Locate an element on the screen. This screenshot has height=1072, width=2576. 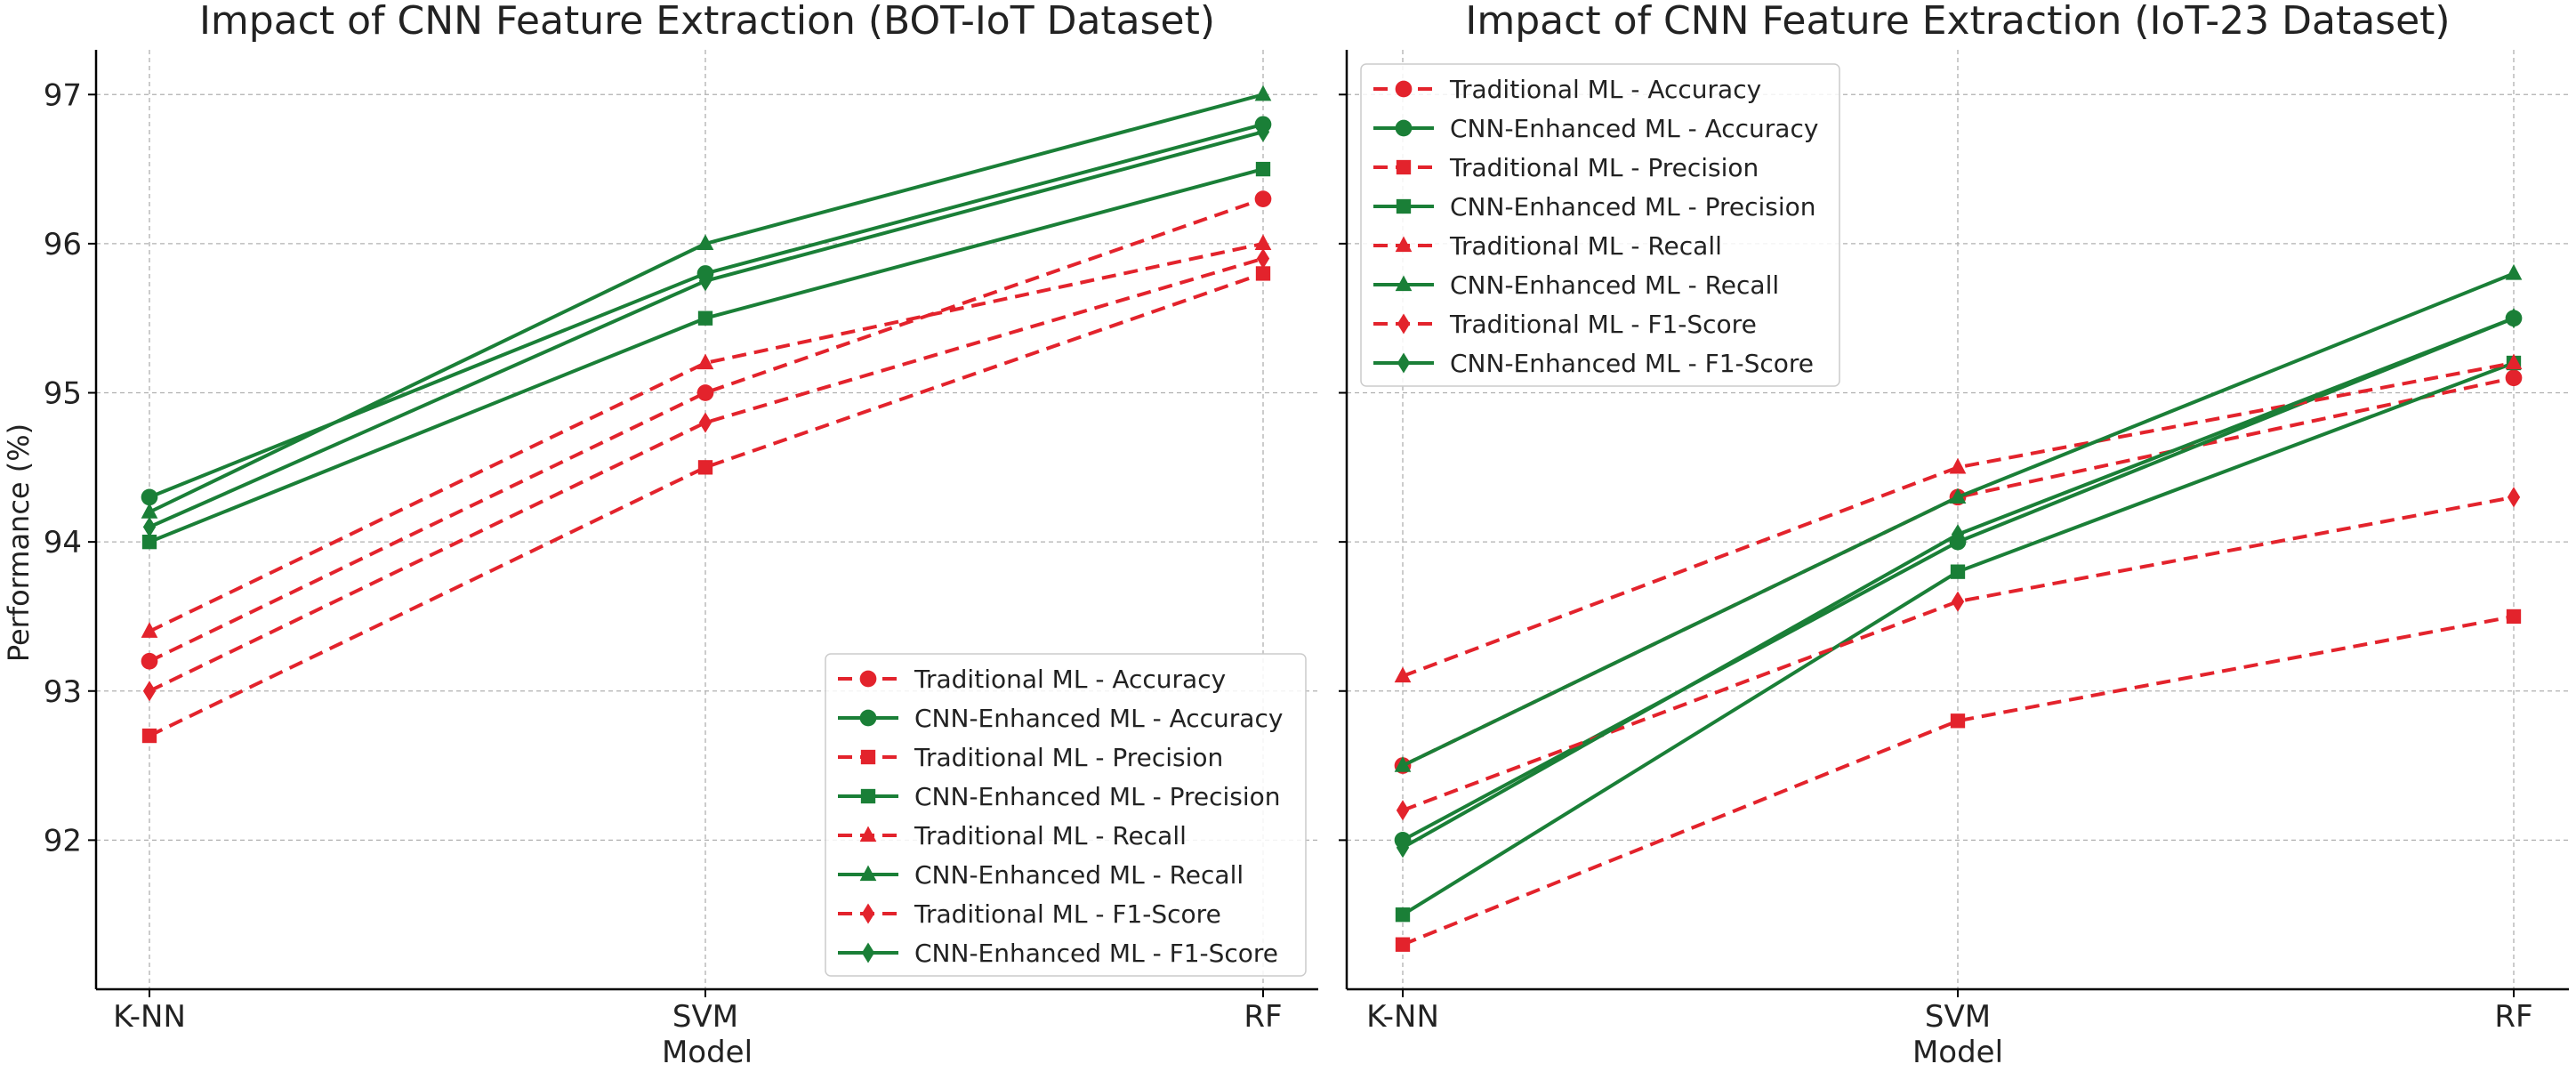
y-tick-label: 97 is located at coordinates (63, 95).